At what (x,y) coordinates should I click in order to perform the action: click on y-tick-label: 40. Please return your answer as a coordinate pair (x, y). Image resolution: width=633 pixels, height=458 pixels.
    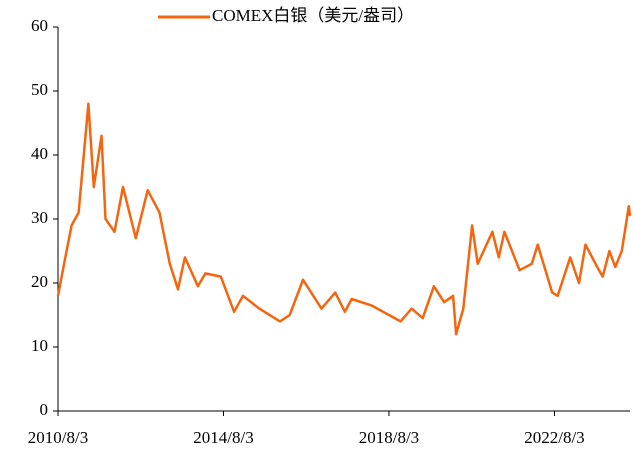
    Looking at the image, I should click on (39, 153).